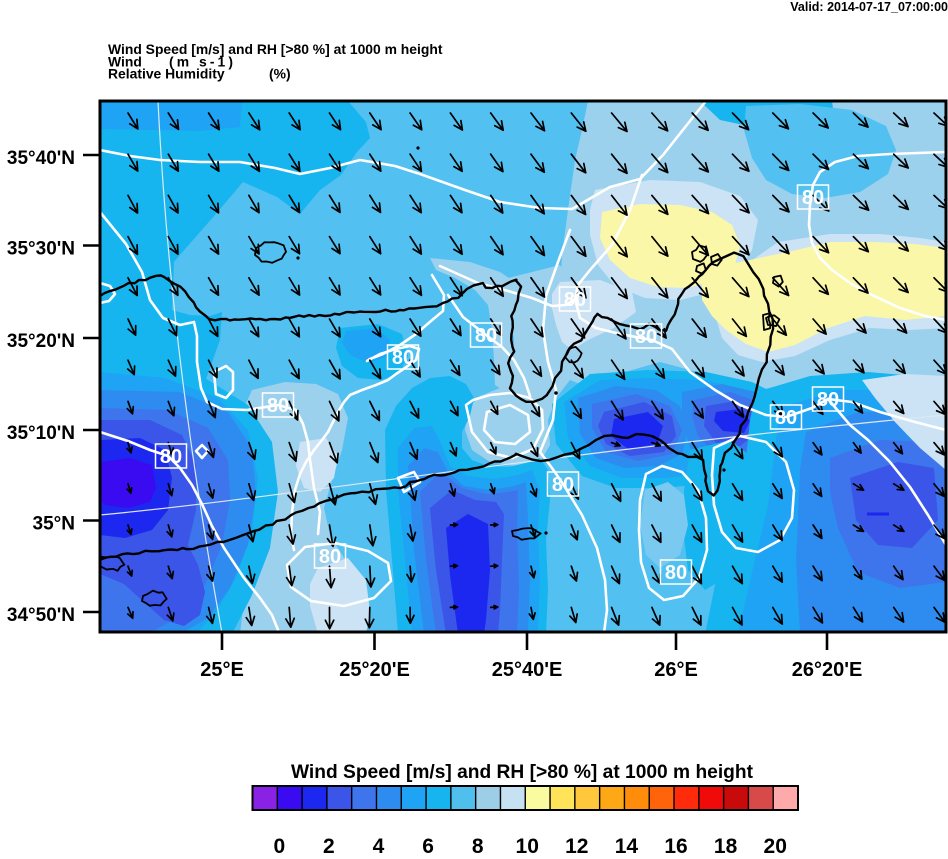  What do you see at coordinates (379, 844) in the screenshot?
I see `svg-text: 4` at bounding box center [379, 844].